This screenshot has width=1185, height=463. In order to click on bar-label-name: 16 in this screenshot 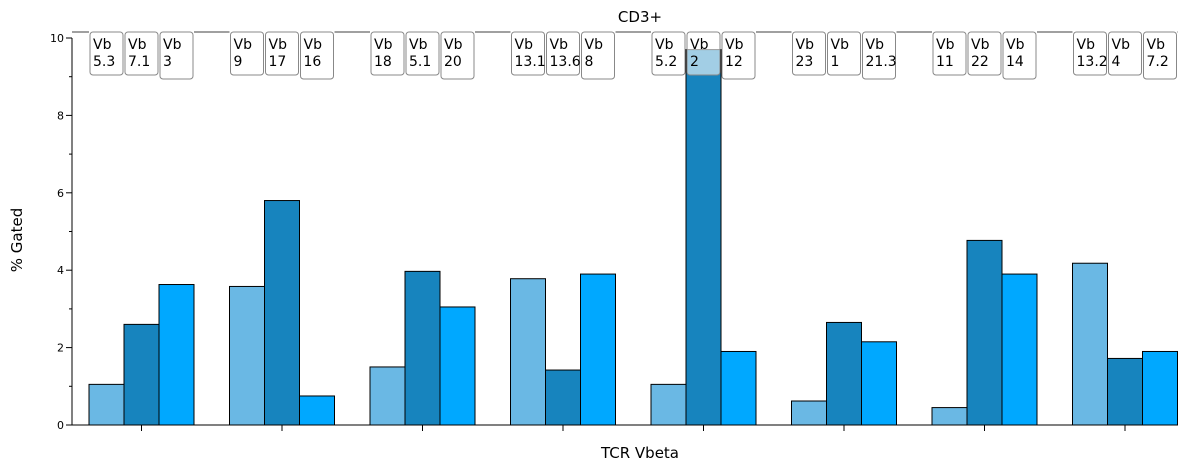, I will do `click(313, 62)`.